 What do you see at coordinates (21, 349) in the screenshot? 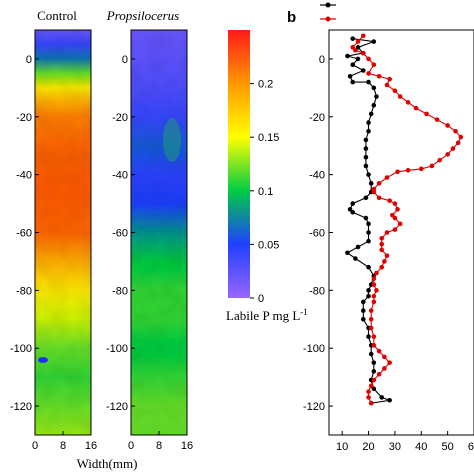
I see `control-ytick-label-5: -100` at bounding box center [21, 349].